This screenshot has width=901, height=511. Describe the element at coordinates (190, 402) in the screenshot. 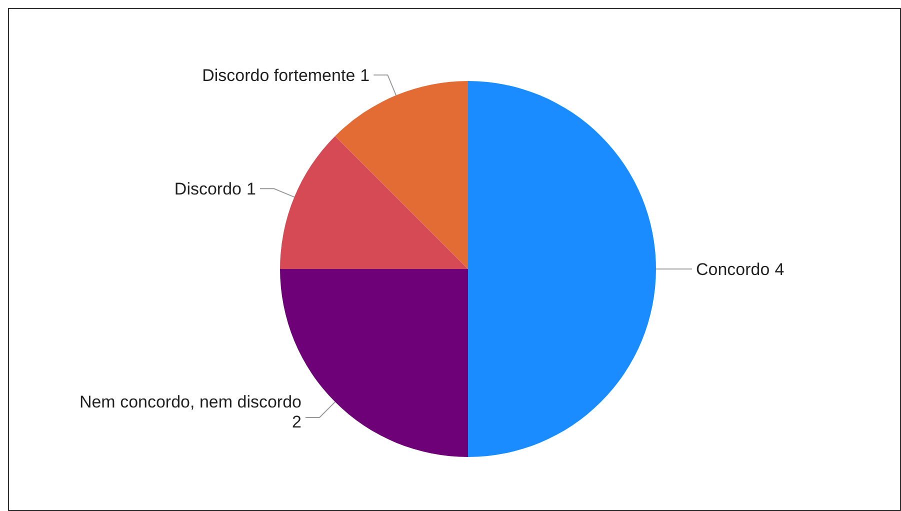

I see `slice-label: Nem concordo, nem discordo` at that location.